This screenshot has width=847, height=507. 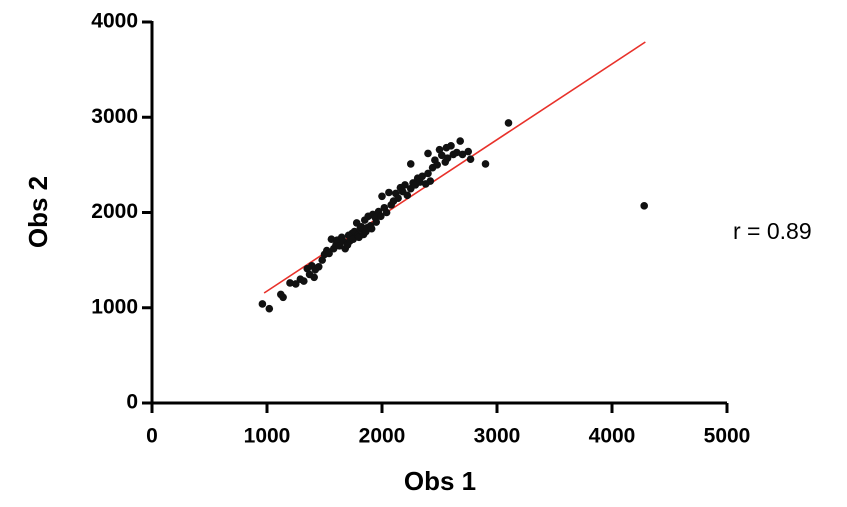 I want to click on x-axis-label: Obs 1, so click(x=440, y=481).